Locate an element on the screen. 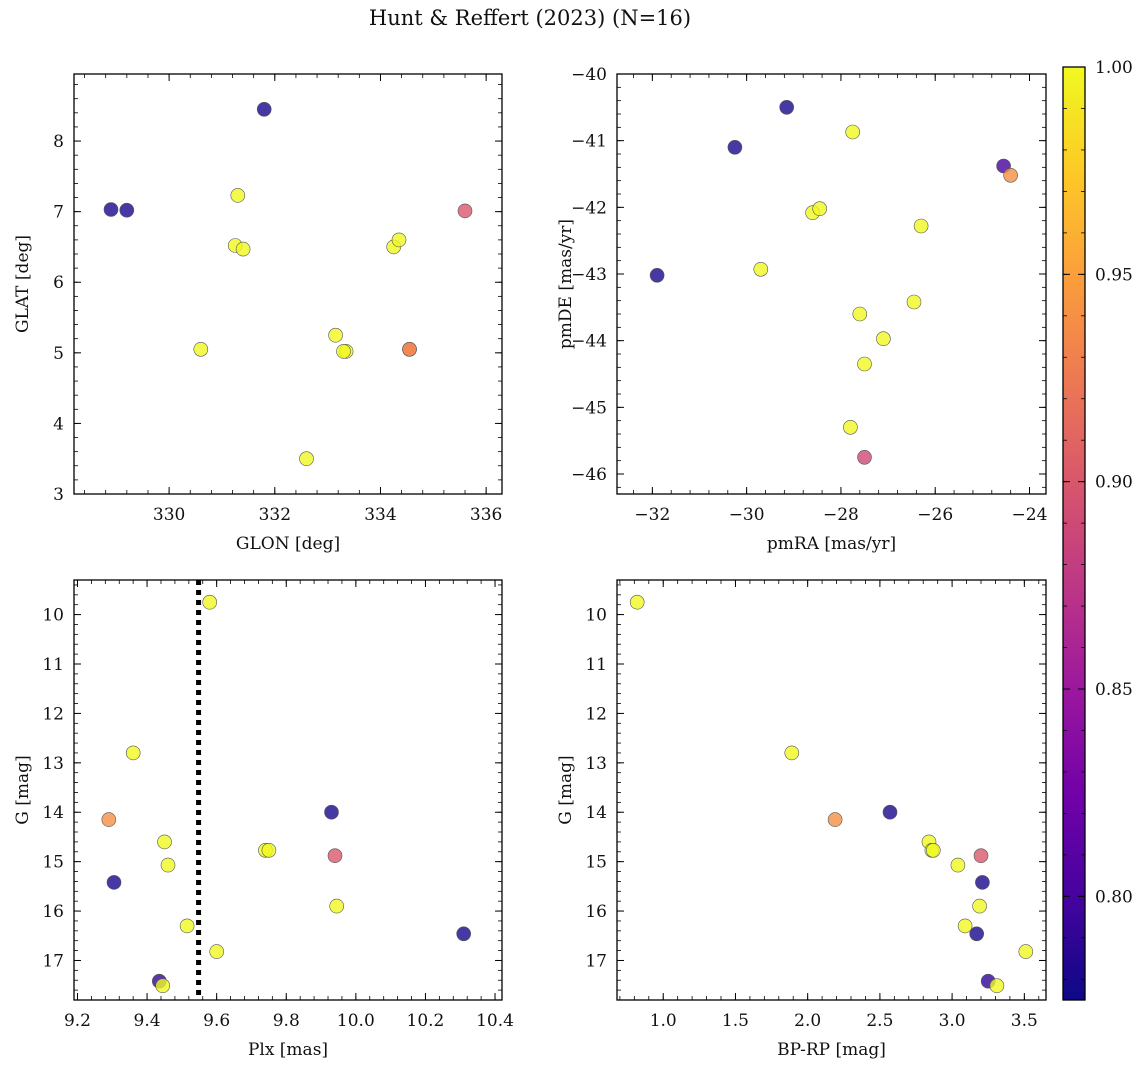  figure-title: Hunt & Reffert (2023) (N=16) is located at coordinates (530, 18).